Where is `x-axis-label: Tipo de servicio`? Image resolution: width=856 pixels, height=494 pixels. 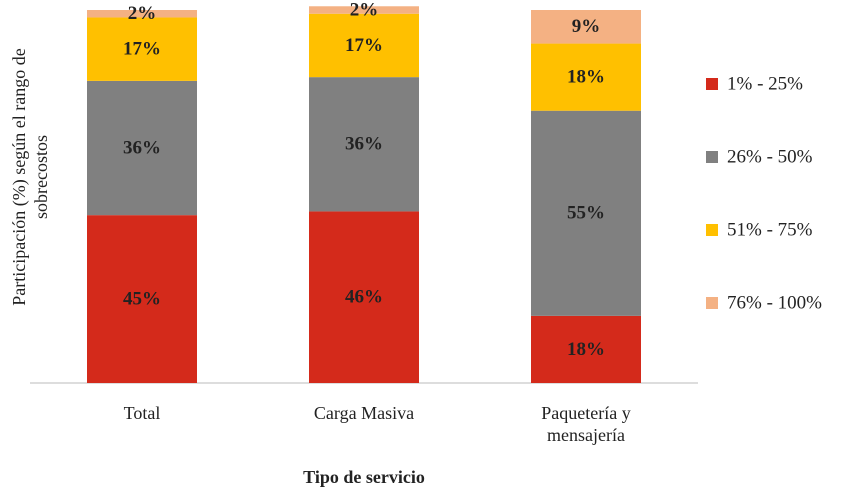
x-axis-label: Tipo de servicio is located at coordinates (364, 477).